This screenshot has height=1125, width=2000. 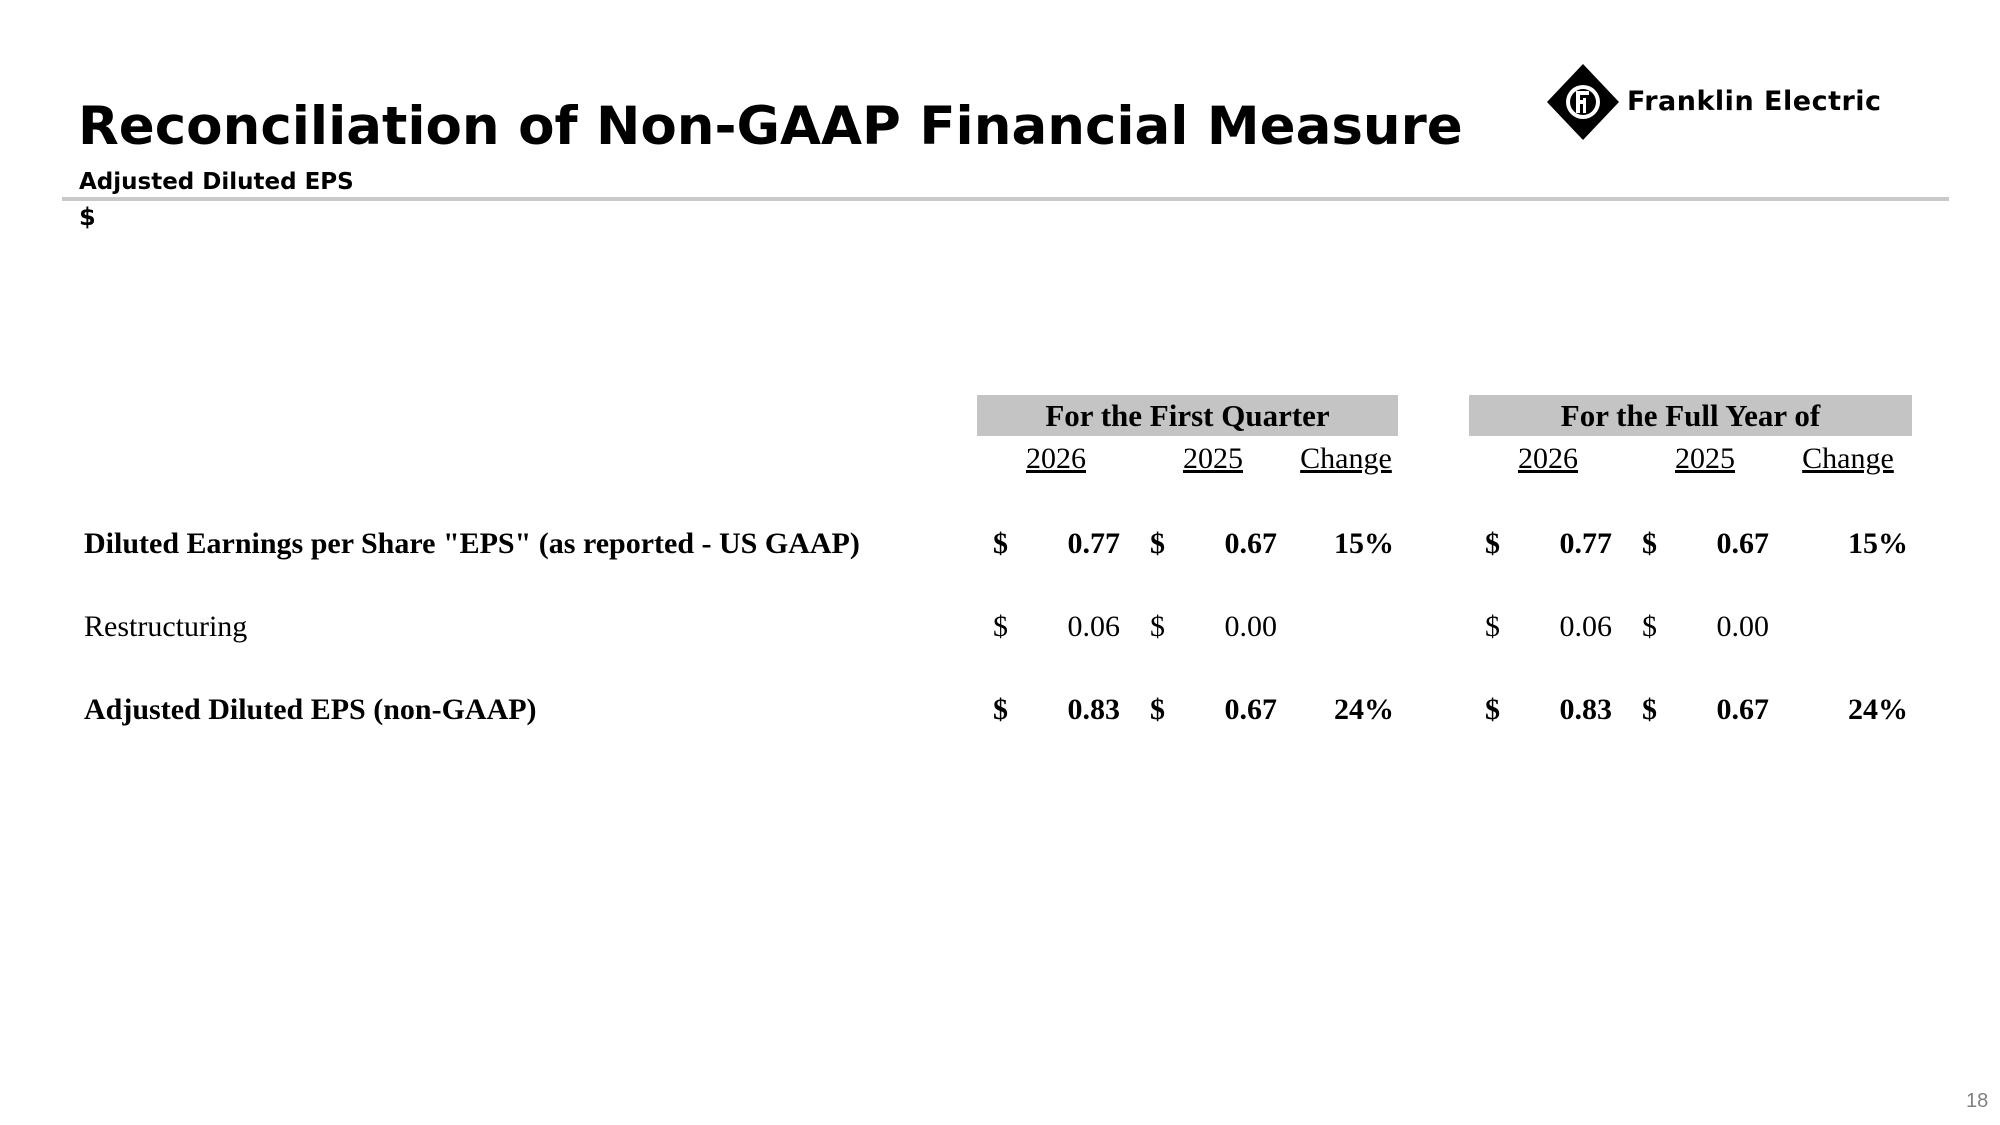 I want to click on q-change: 15%, so click(x=1364, y=543).